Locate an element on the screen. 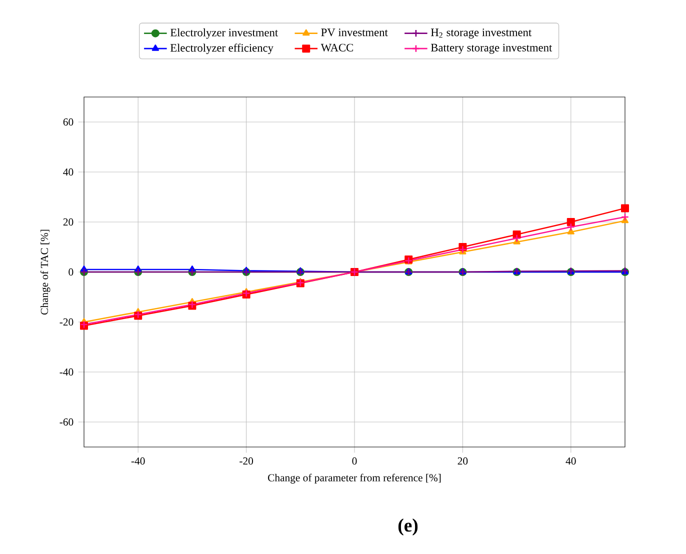 Image resolution: width=686 pixels, height=554 pixels. legend-label: WACC is located at coordinates (336, 48).